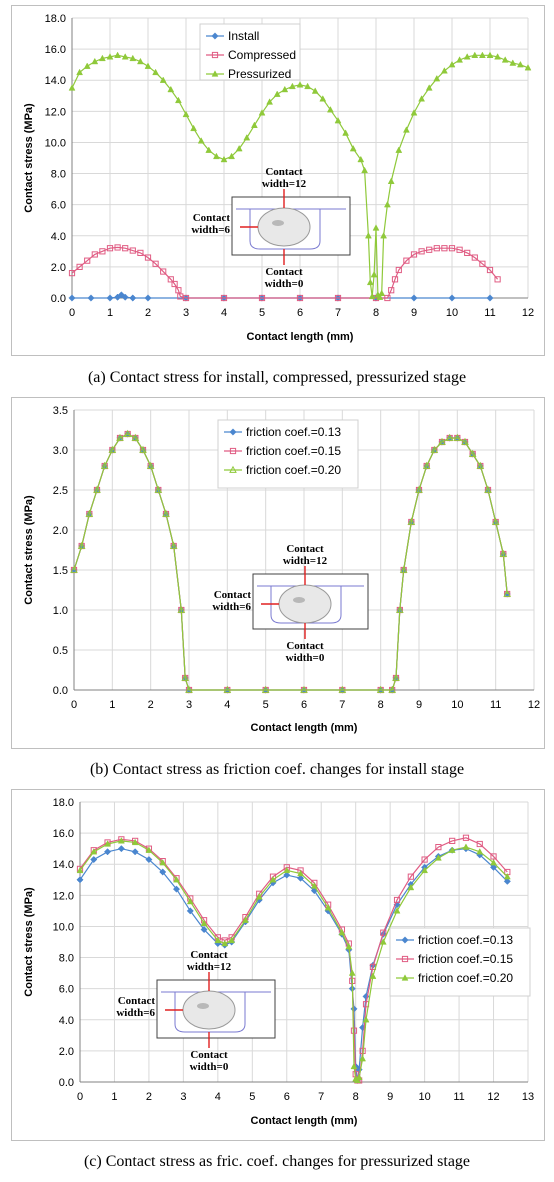 The image size is (554, 1182). Describe the element at coordinates (210, 1012) in the screenshot. I see `inset-groove` at that location.